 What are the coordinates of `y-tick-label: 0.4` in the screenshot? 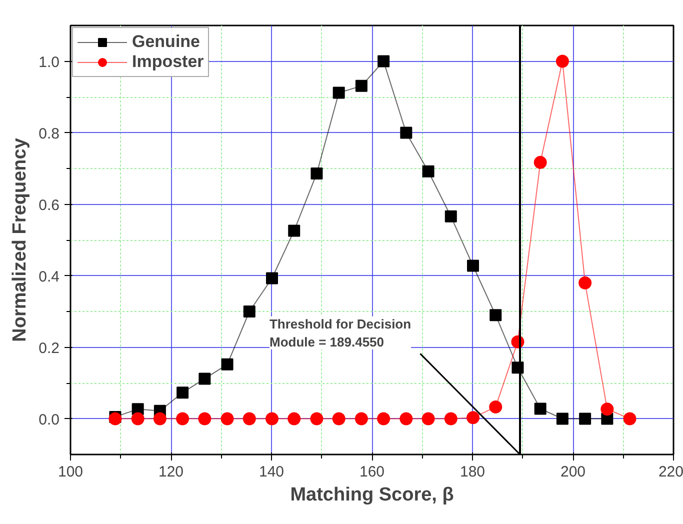 It's located at (49, 277).